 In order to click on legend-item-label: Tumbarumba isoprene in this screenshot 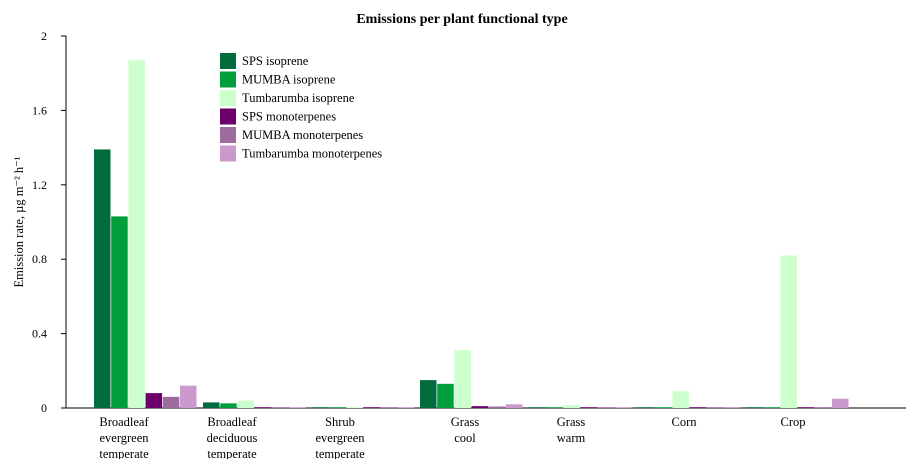, I will do `click(298, 98)`.